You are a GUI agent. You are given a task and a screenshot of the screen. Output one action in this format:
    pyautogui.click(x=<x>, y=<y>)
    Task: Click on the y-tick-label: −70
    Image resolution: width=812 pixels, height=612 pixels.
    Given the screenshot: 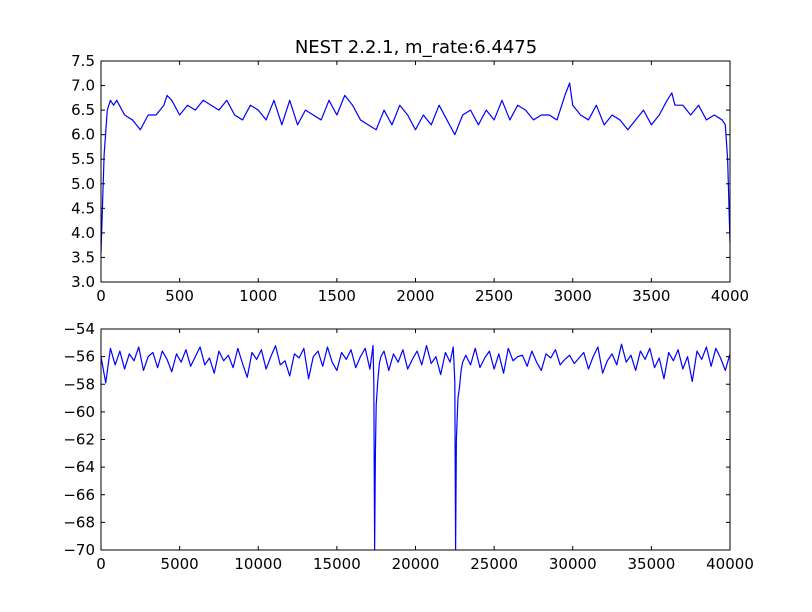 What is the action you would take?
    pyautogui.click(x=79, y=550)
    